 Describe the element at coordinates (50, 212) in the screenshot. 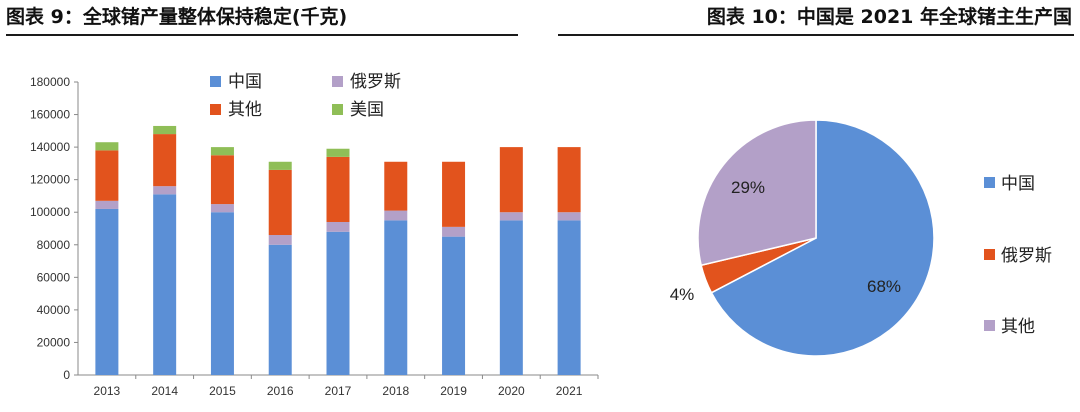

I see `y-tick-label: 100000` at that location.